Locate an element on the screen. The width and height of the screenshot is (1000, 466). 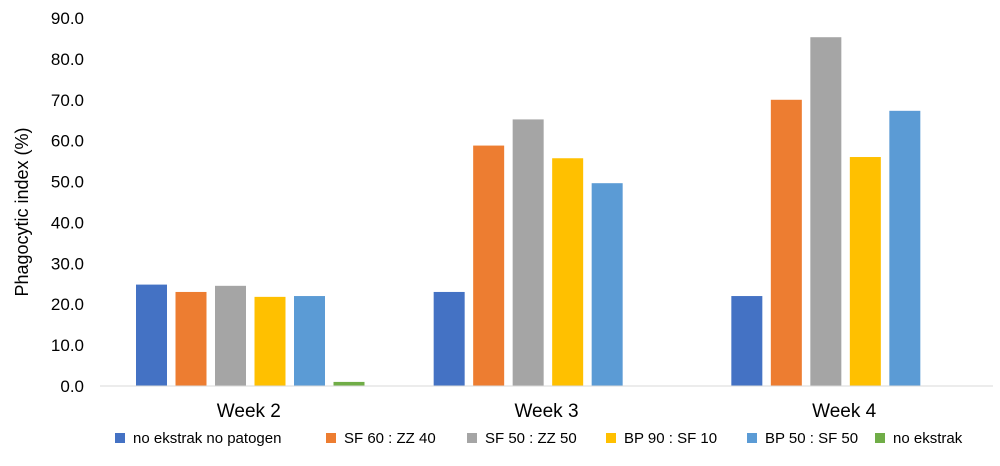
x-category-label: Week 3 is located at coordinates (546, 411).